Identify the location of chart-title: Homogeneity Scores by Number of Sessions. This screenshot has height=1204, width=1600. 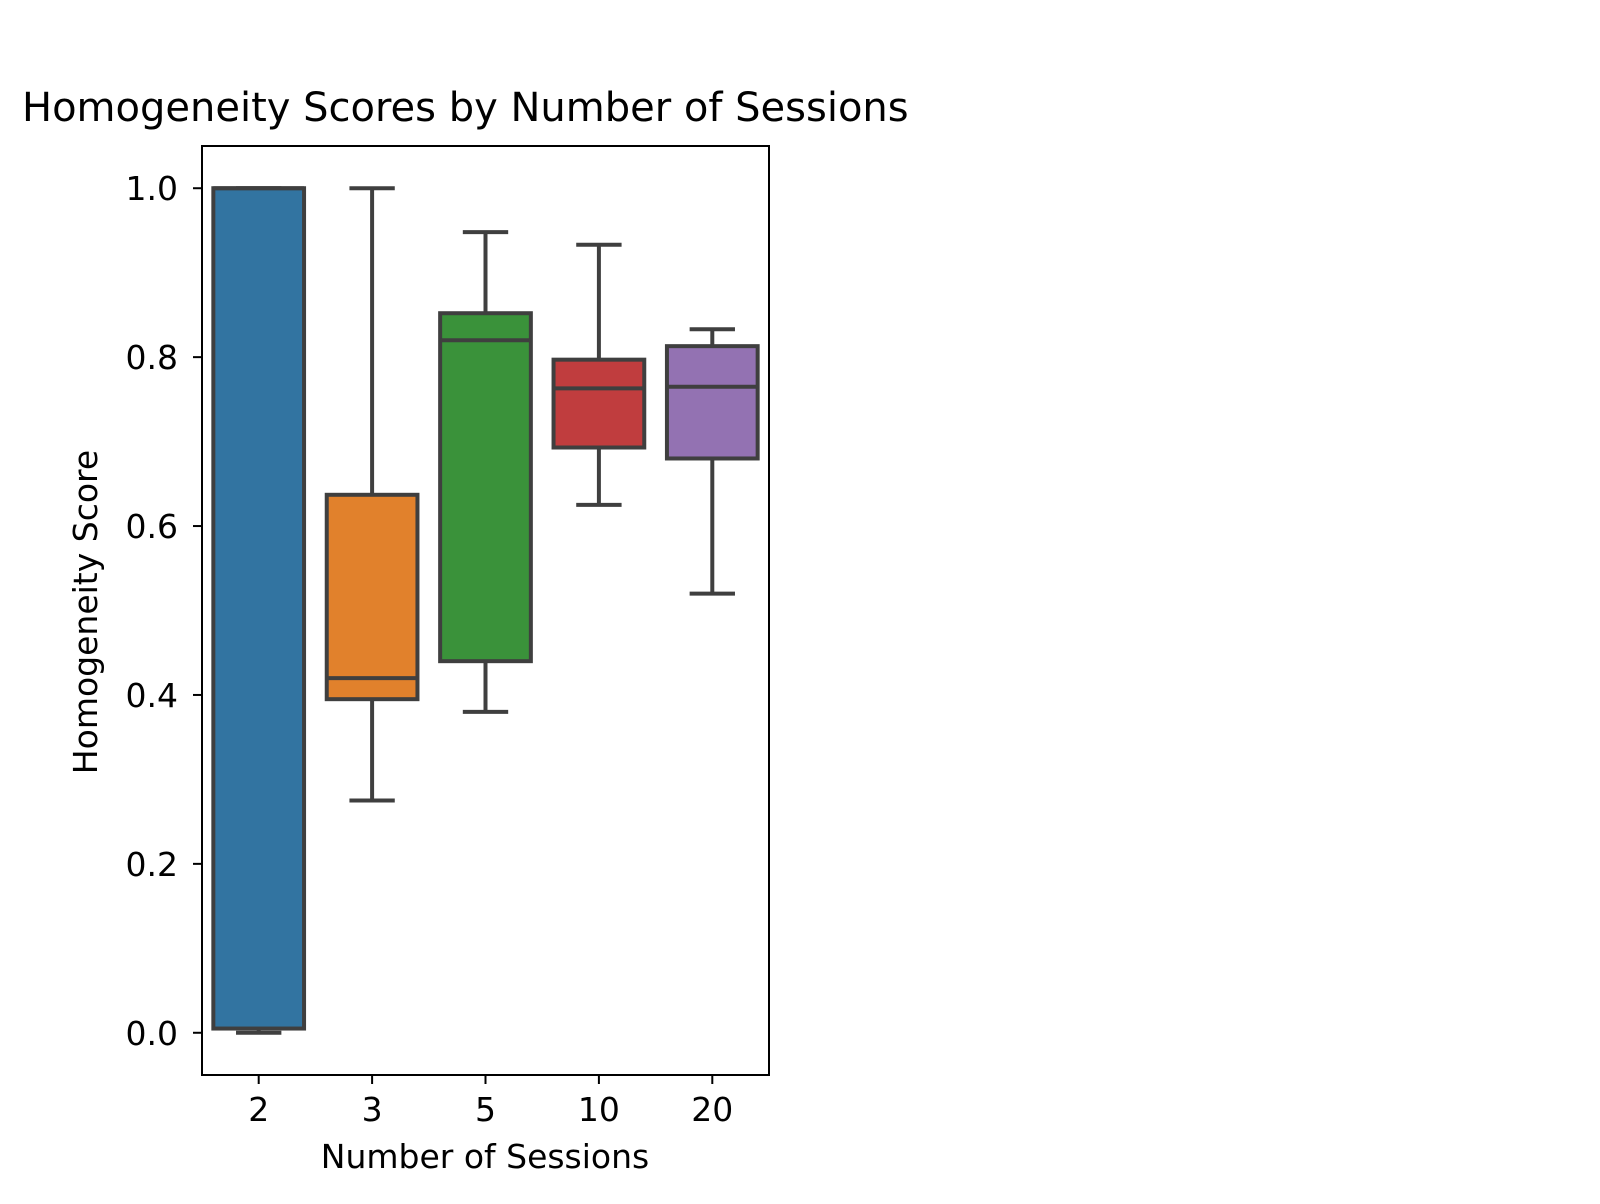
(465, 108).